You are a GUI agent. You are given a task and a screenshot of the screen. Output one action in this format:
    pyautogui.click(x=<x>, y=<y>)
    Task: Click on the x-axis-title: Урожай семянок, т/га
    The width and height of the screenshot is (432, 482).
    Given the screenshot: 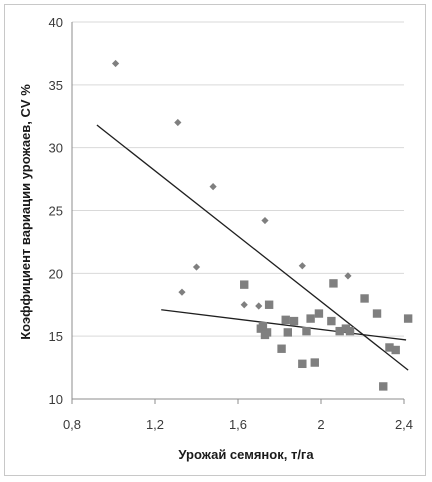 What is the action you would take?
    pyautogui.click(x=246, y=454)
    